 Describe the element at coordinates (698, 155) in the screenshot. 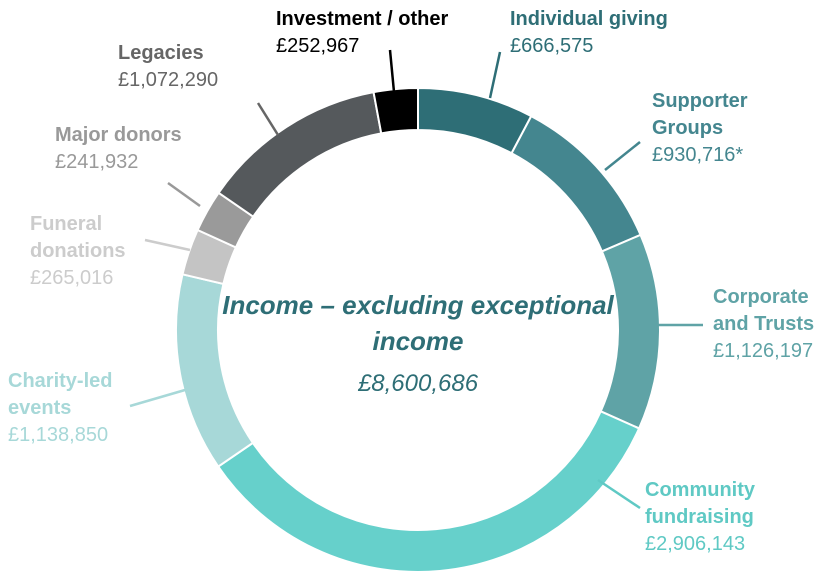

I see `value-label: £930,716*` at that location.